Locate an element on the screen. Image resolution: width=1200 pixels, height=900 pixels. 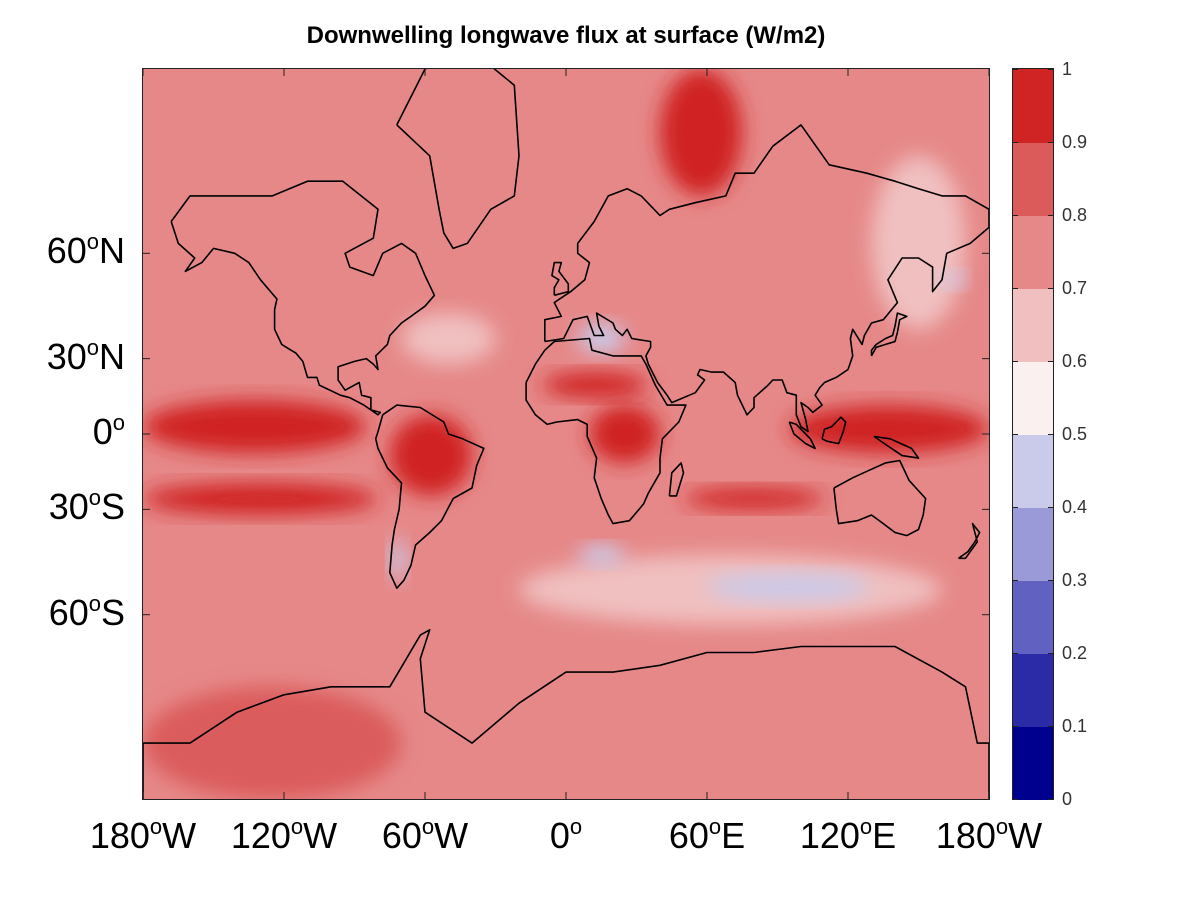
x-tick-label-3: 0o is located at coordinates (565, 835).